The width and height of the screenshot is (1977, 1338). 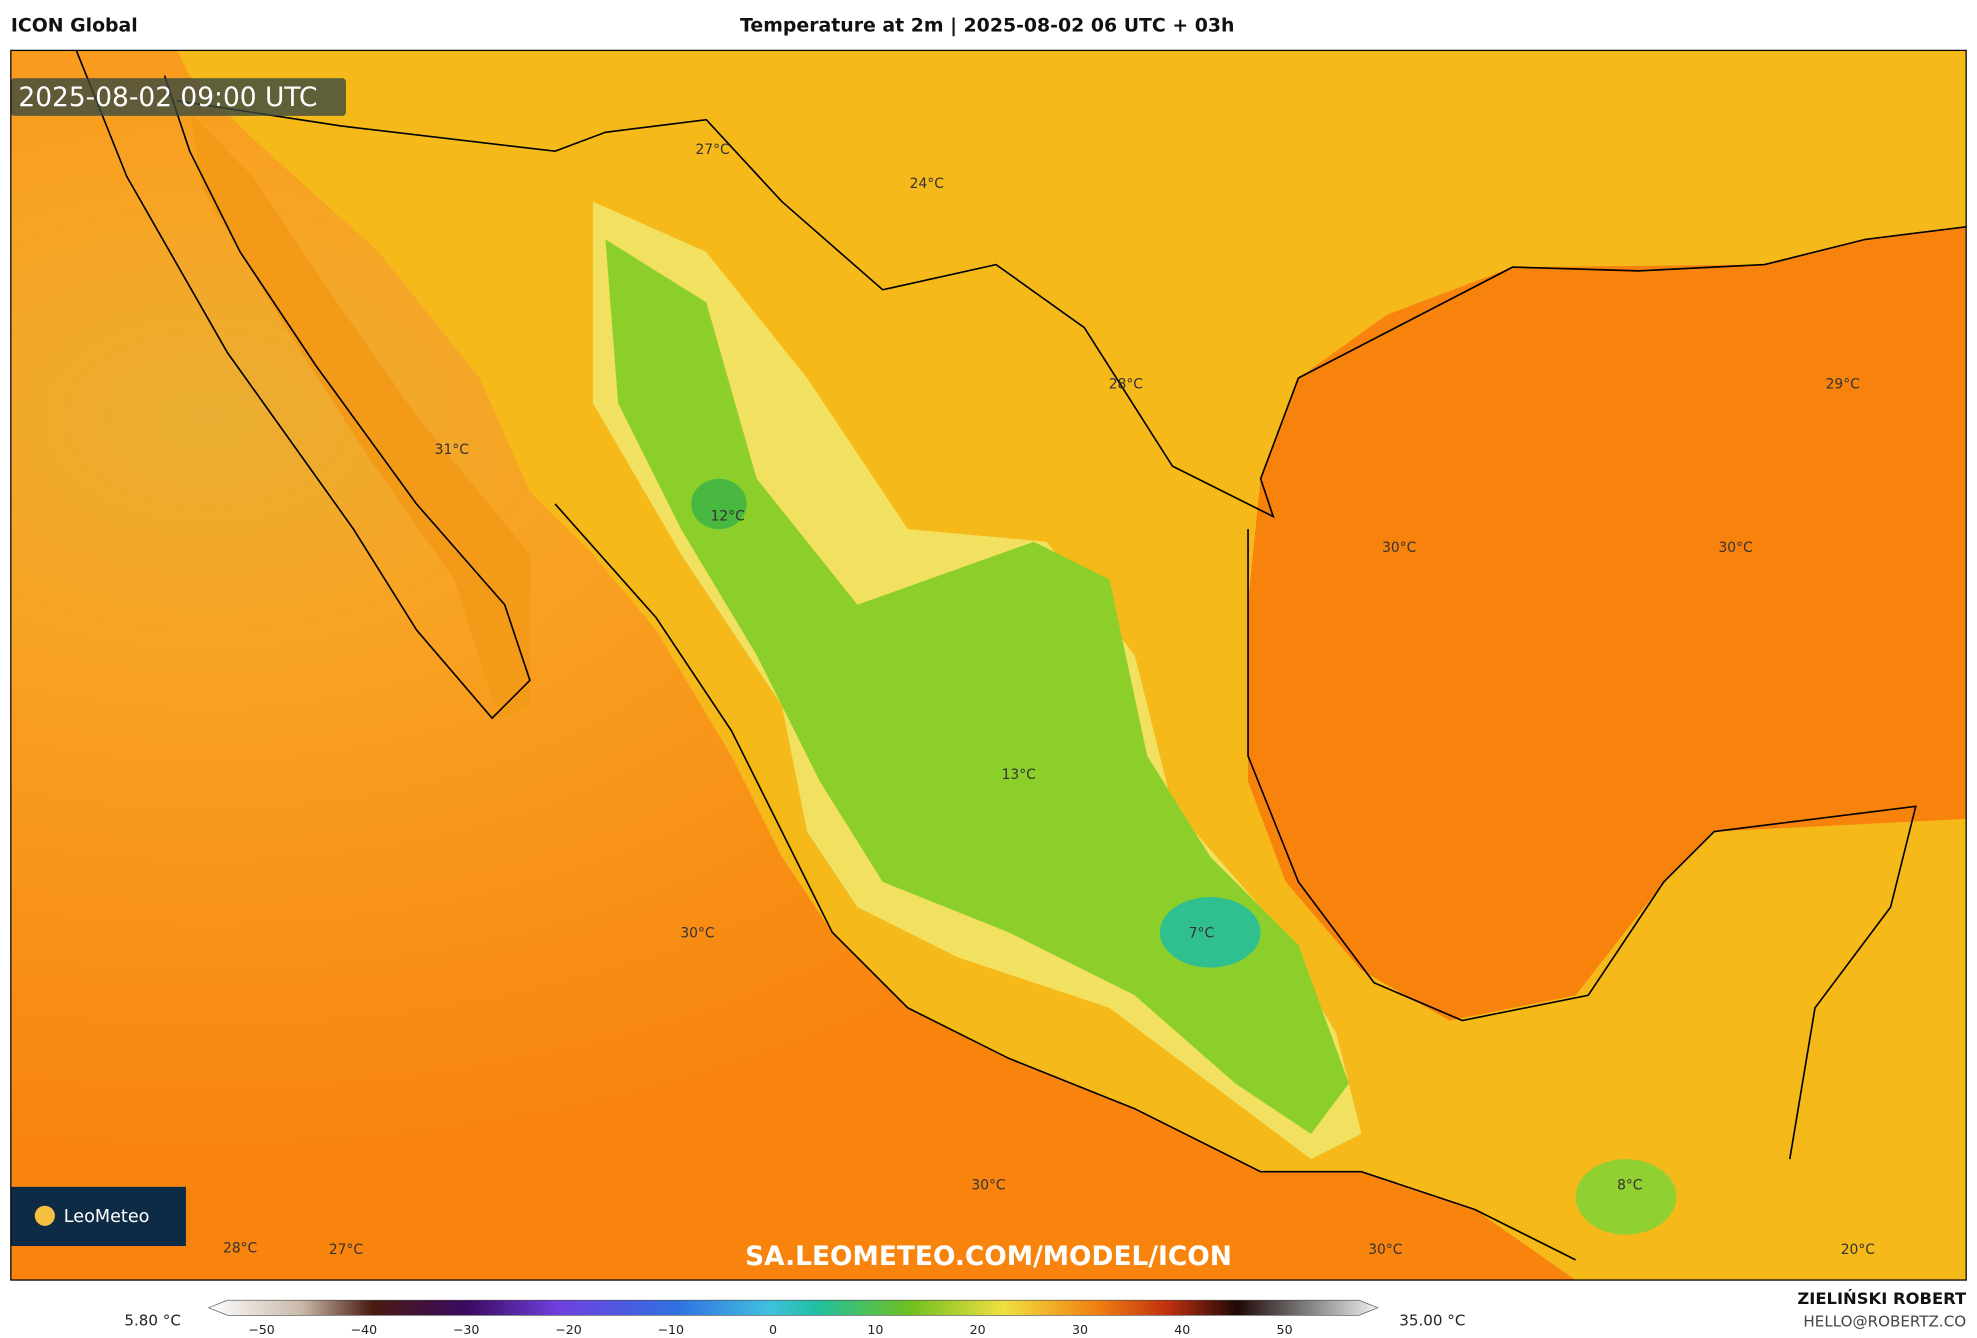 I want to click on colorbar-tick-label: 10, so click(x=875, y=1329).